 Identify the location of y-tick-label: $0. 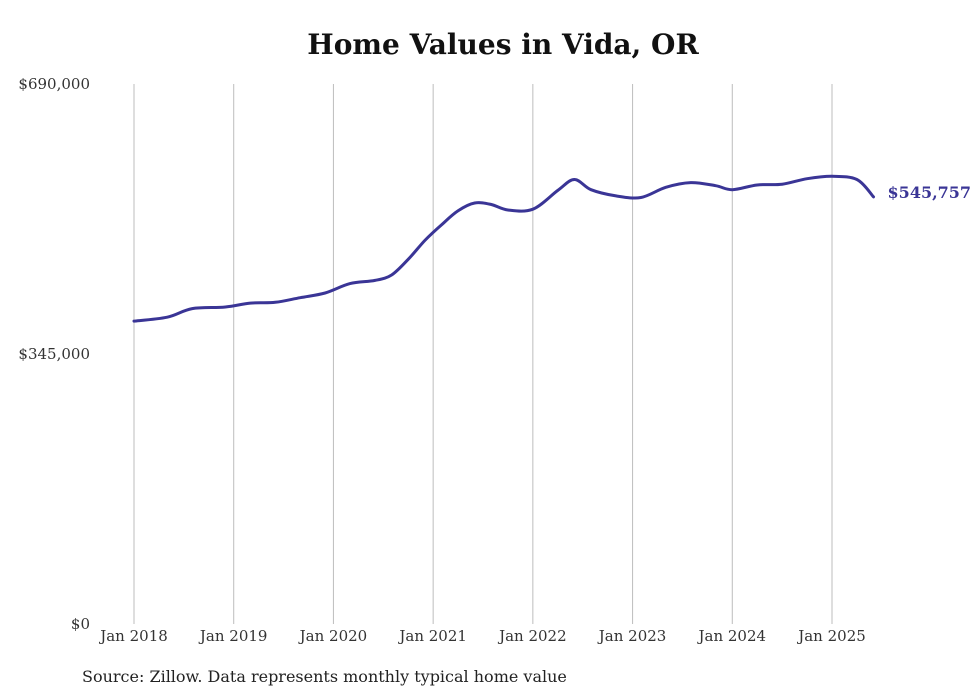
(80, 624).